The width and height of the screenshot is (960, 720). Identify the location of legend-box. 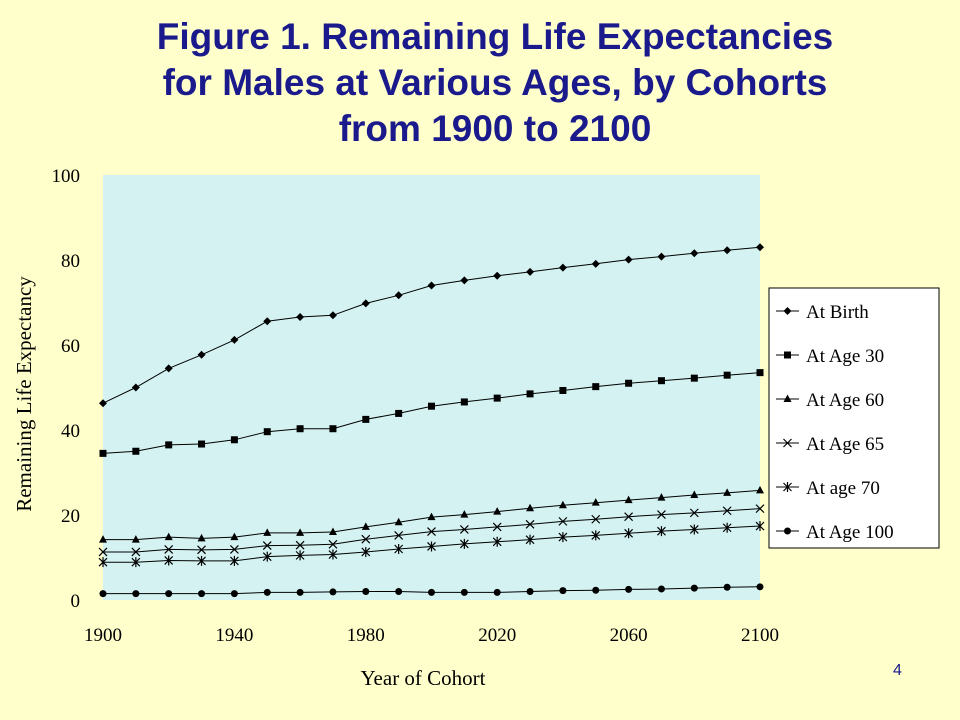
(854, 418).